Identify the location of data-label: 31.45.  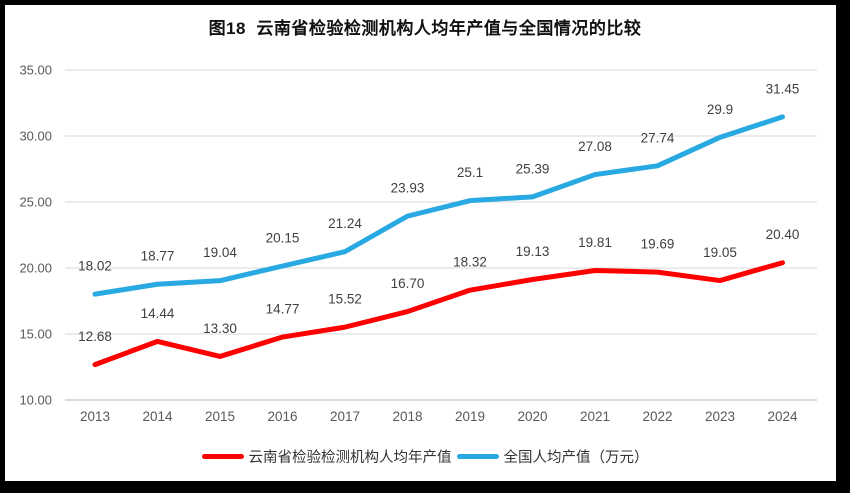
(783, 88).